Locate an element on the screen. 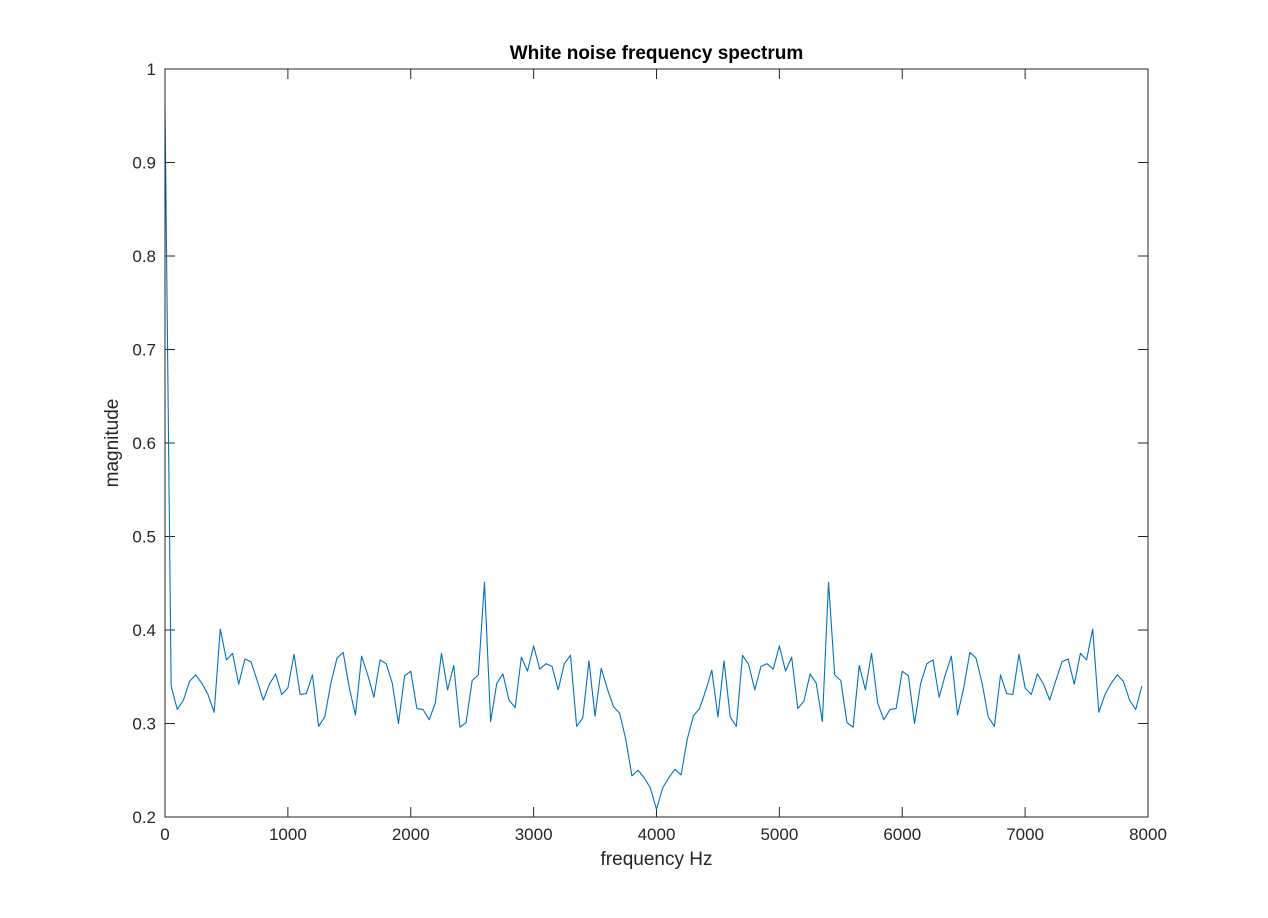 Image resolution: width=1268 pixels, height=918 pixels. y-axis-label: magnitude is located at coordinates (112, 443).